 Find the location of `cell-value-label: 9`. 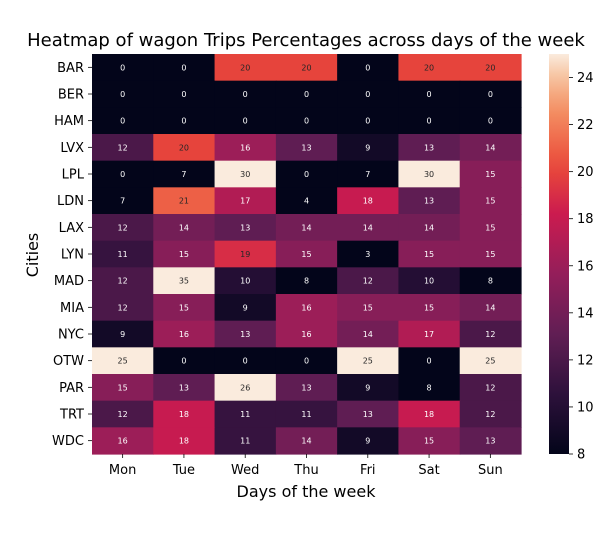

cell-value-label: 9 is located at coordinates (245, 307).